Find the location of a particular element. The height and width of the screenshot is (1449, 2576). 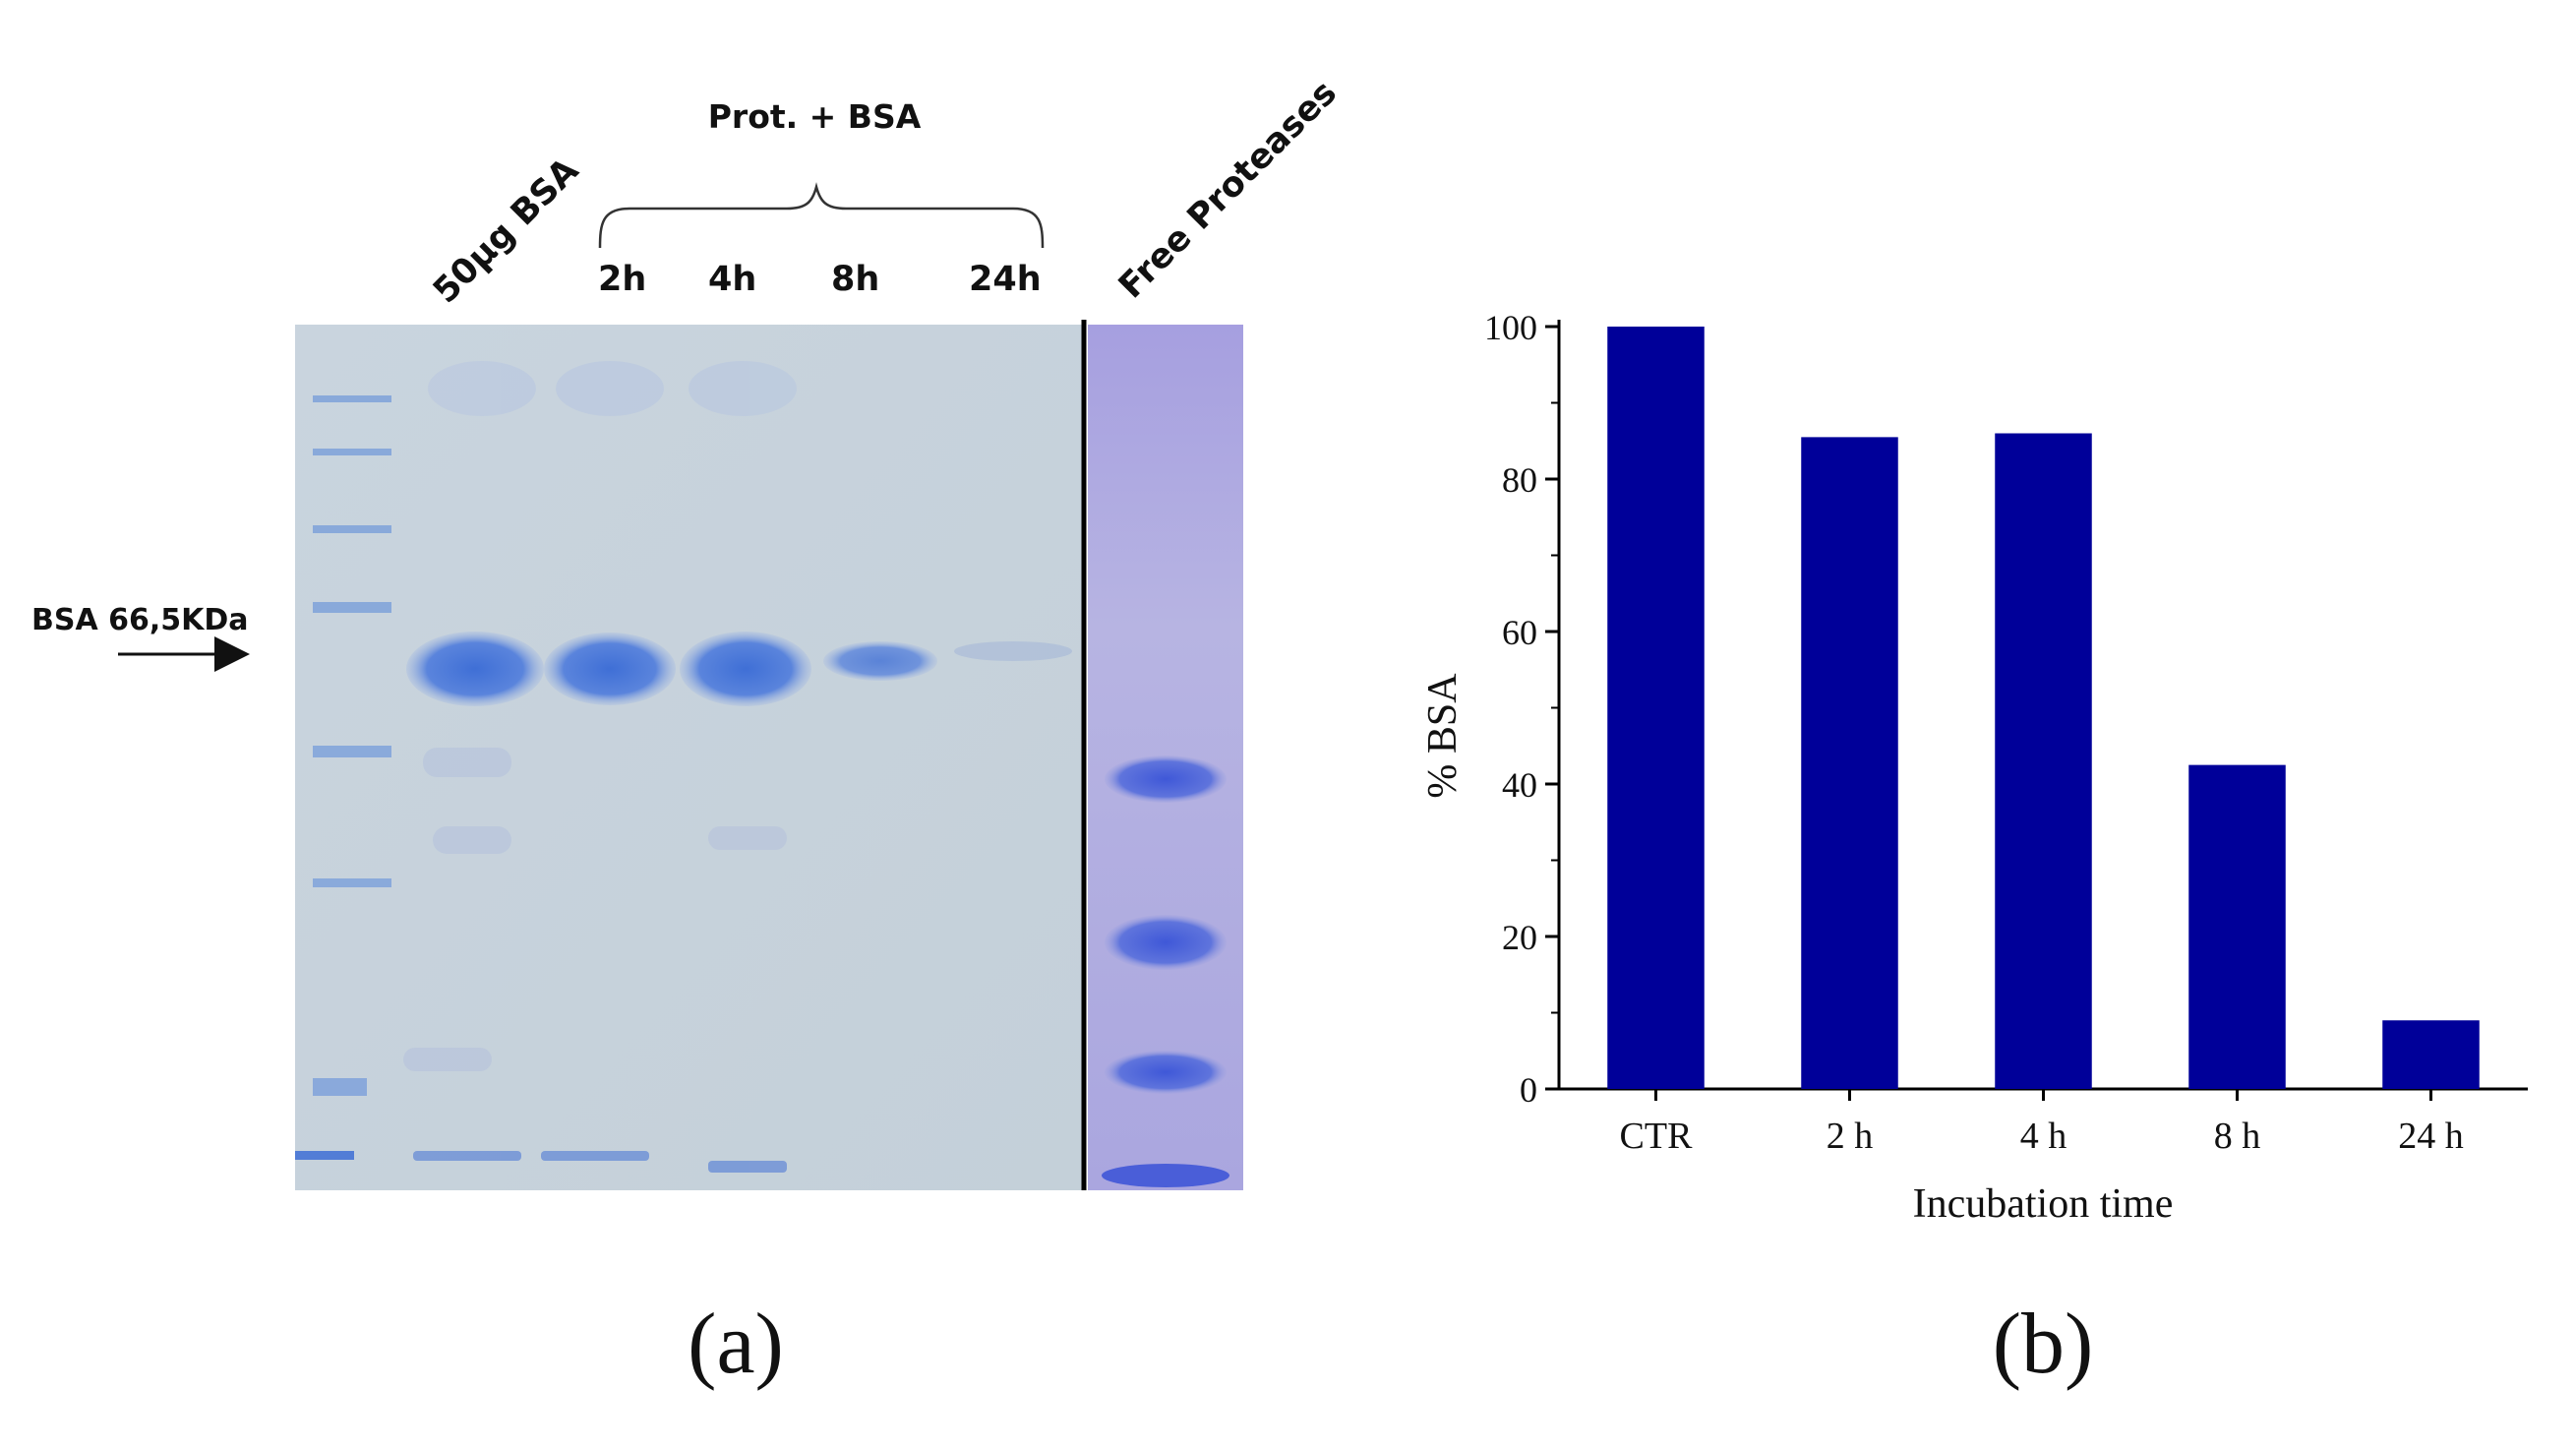

bar-ctr is located at coordinates (1656, 708).